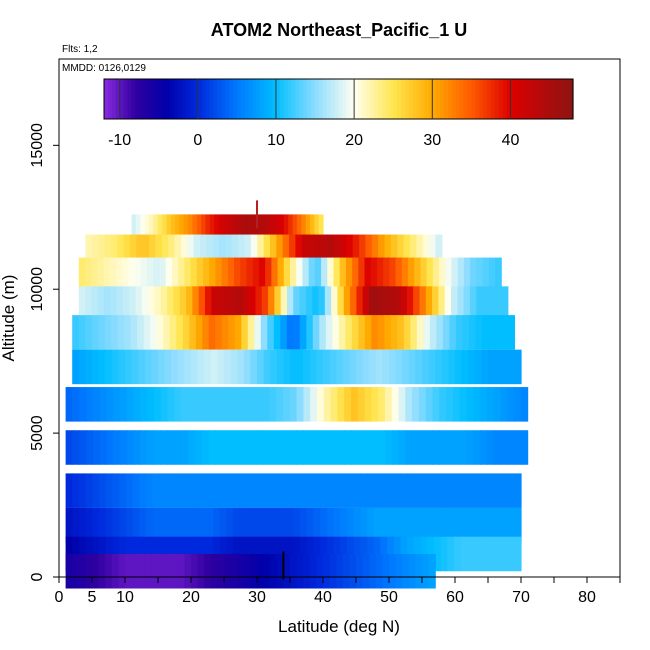  I want to click on markers-layer, so click(270, 390).